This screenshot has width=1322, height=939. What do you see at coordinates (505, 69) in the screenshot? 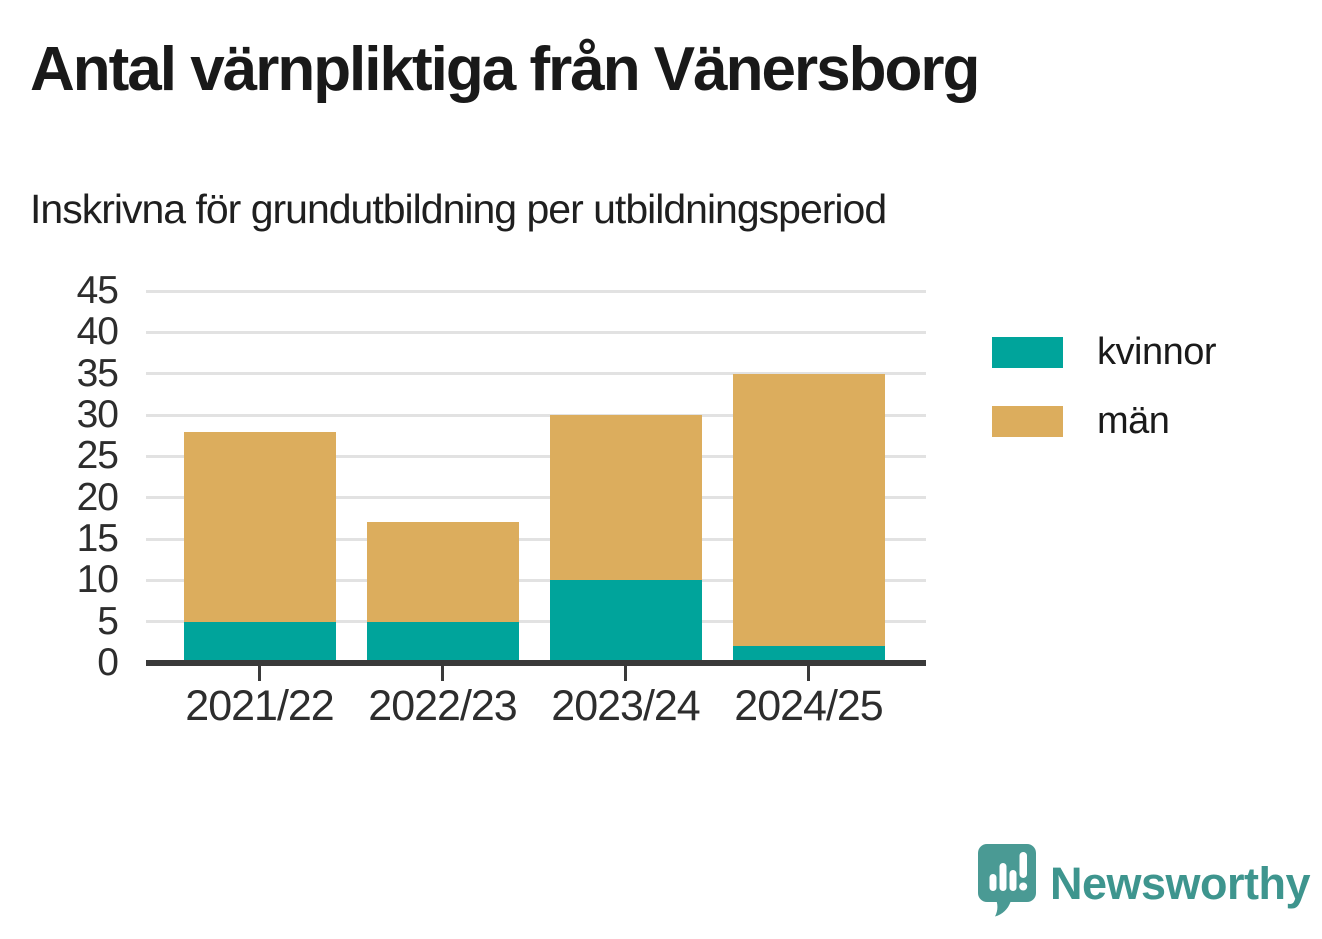
I see `chart-title: Antal värnpliktiga från Vänersborg` at bounding box center [505, 69].